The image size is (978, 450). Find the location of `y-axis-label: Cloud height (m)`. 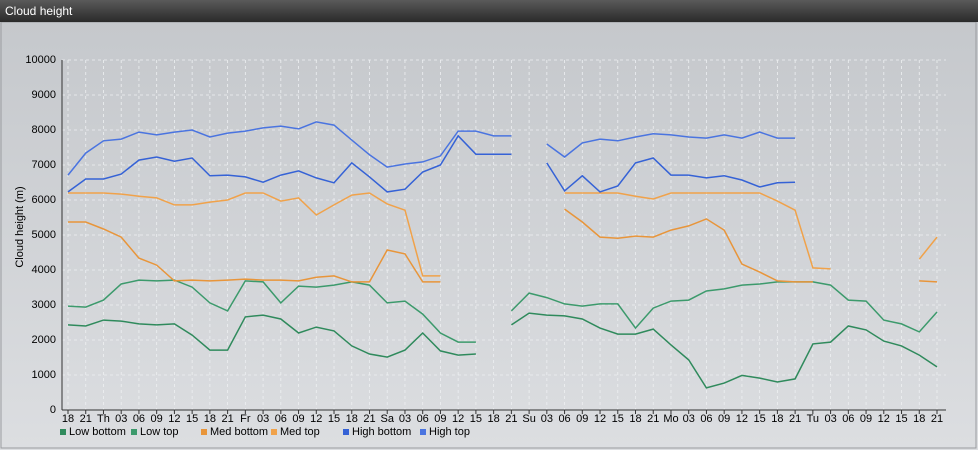

y-axis-label: Cloud height (m) is located at coordinates (20, 226).